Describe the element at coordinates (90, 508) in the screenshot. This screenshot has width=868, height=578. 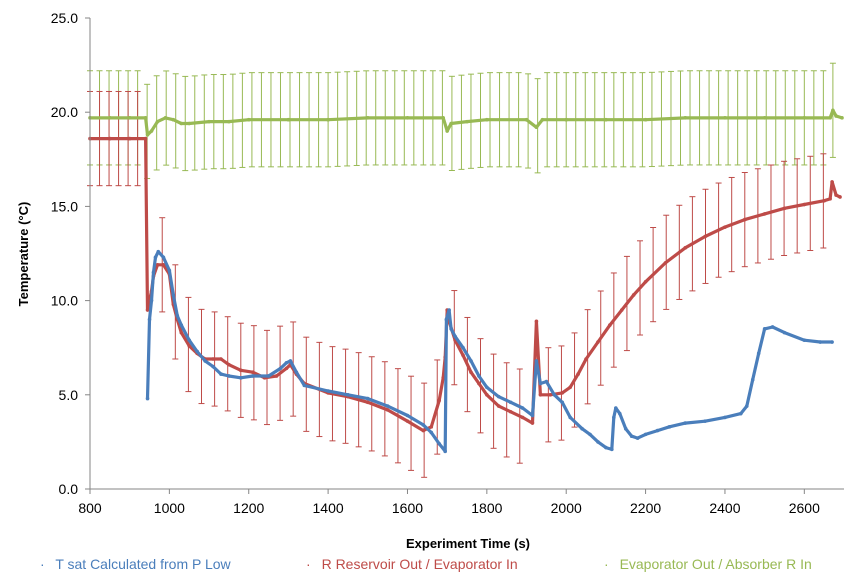
I see `x-tick-label: 800` at that location.